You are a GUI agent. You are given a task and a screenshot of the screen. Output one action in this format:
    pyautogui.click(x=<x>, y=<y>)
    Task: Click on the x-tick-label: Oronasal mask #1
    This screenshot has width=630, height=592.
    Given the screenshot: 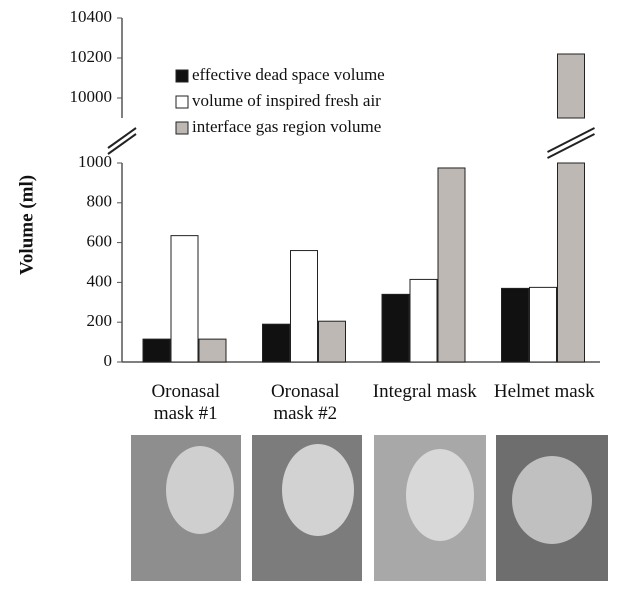 What is the action you would take?
    pyautogui.click(x=186, y=402)
    